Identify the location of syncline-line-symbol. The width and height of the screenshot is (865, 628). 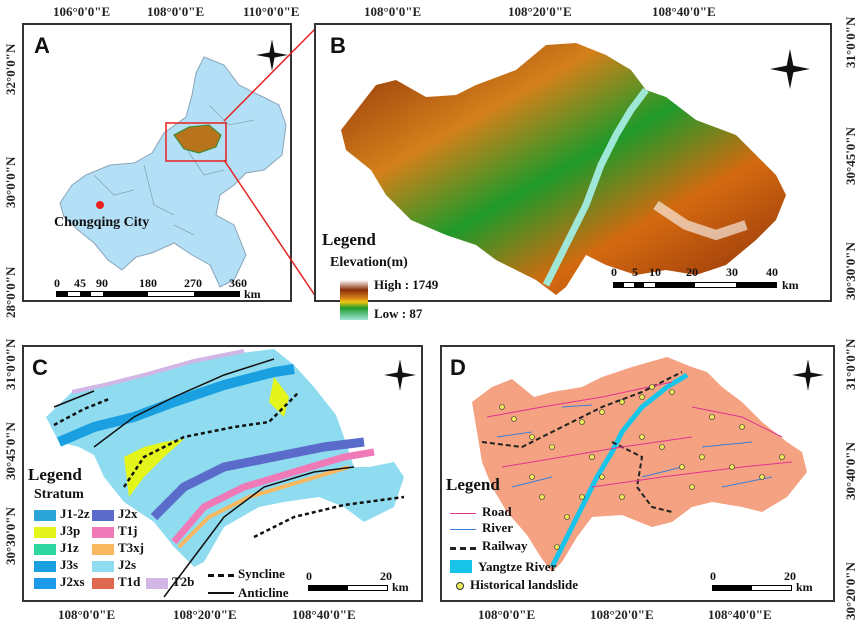
(221, 575).